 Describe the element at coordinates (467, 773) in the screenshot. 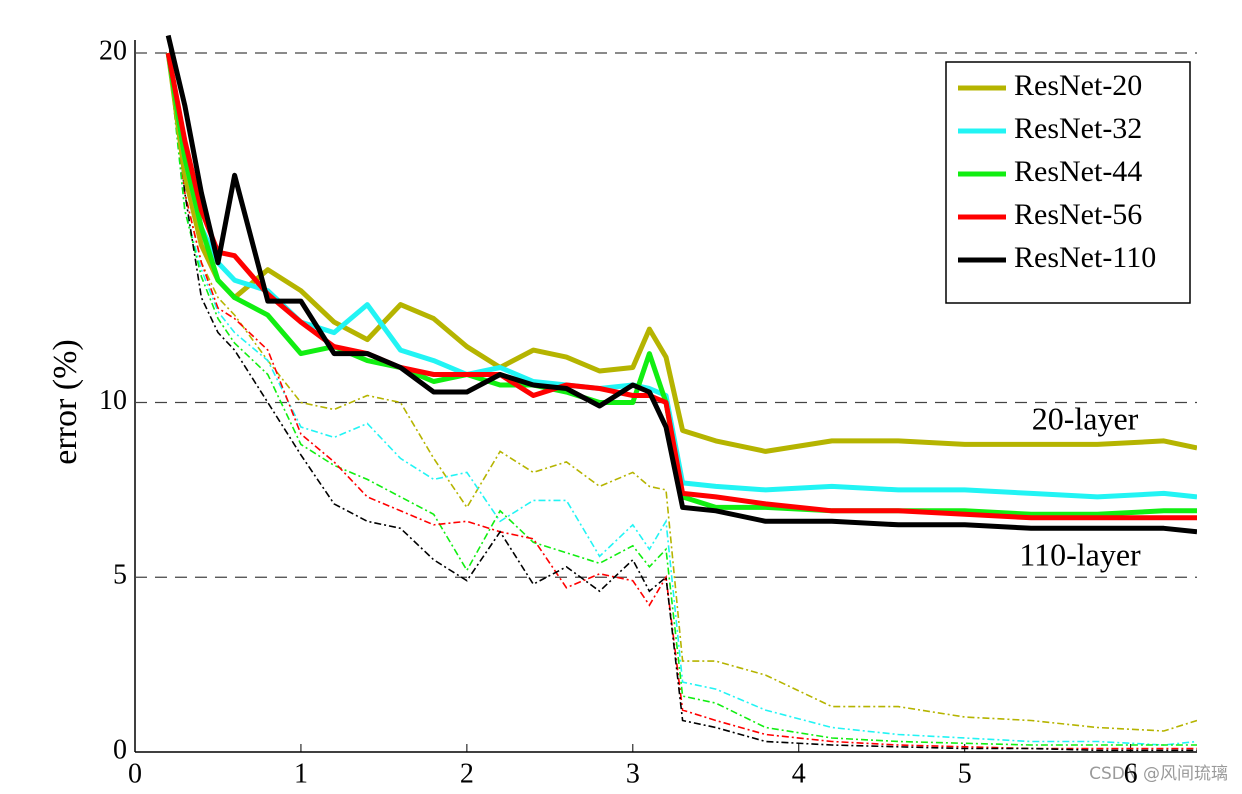

I see `x-tick-label: 2` at that location.